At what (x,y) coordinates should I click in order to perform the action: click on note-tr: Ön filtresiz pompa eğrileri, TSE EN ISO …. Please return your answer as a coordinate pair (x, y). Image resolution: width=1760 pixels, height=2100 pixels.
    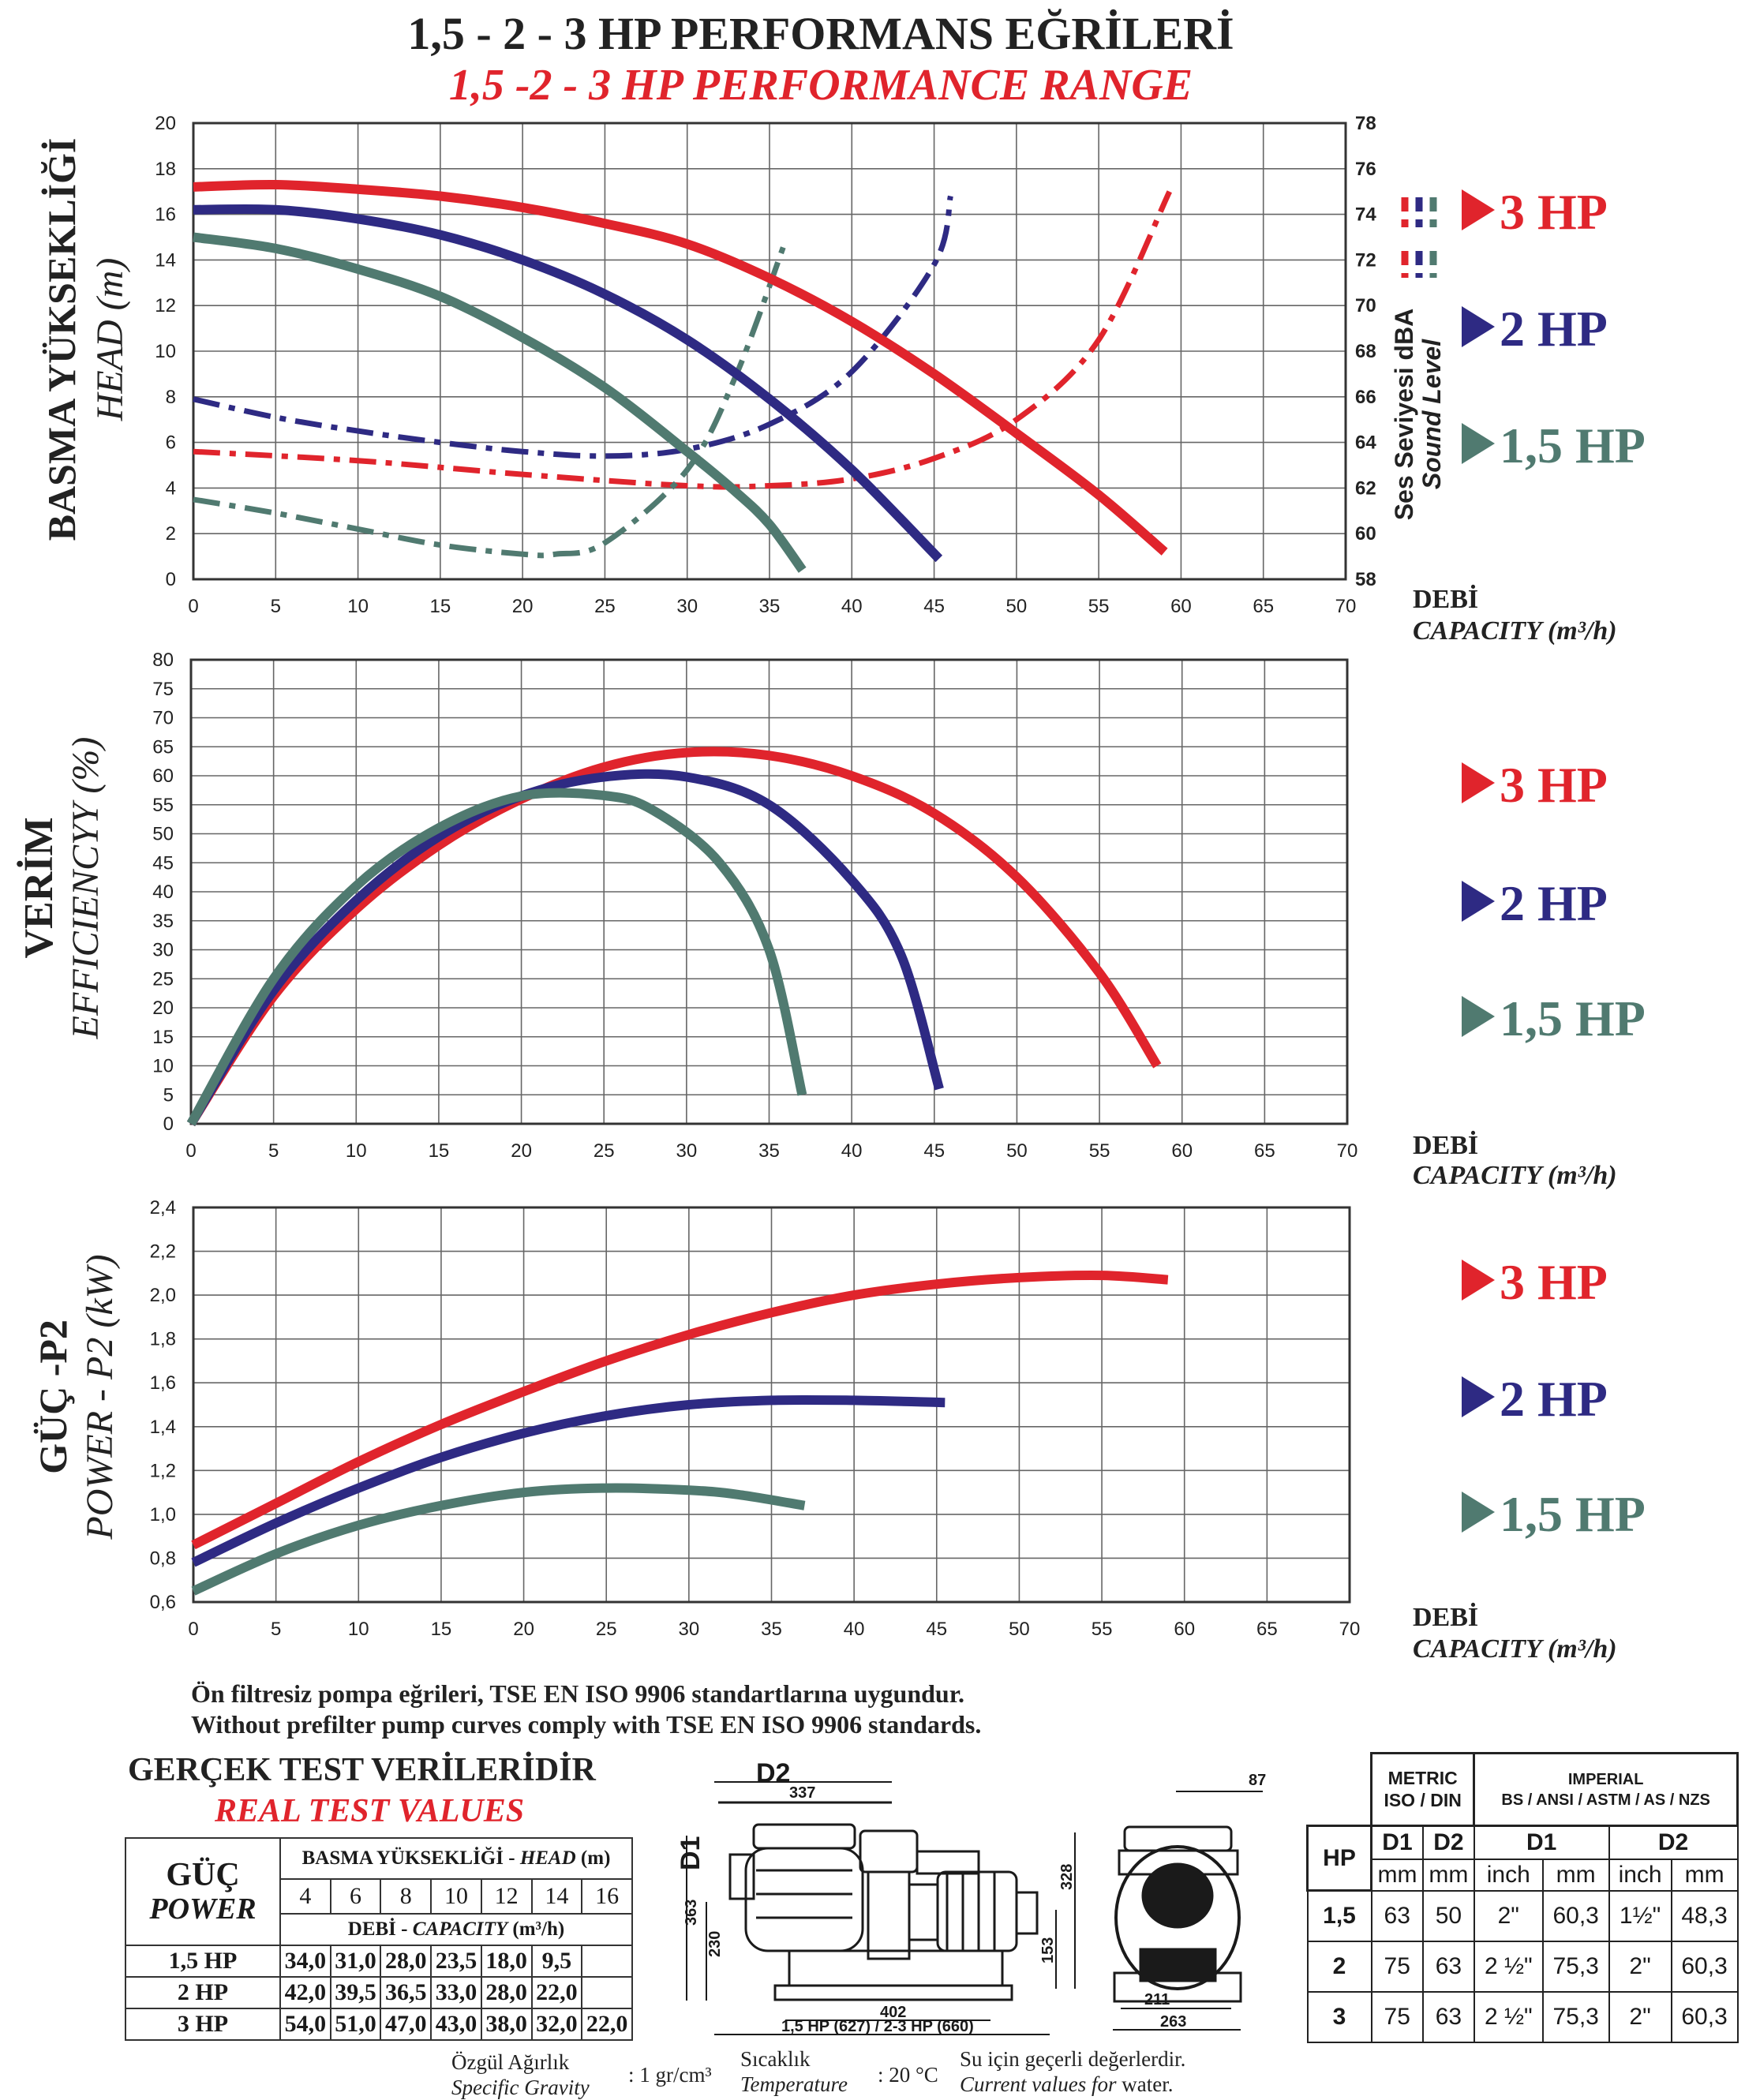
    Looking at the image, I should click on (577, 1693).